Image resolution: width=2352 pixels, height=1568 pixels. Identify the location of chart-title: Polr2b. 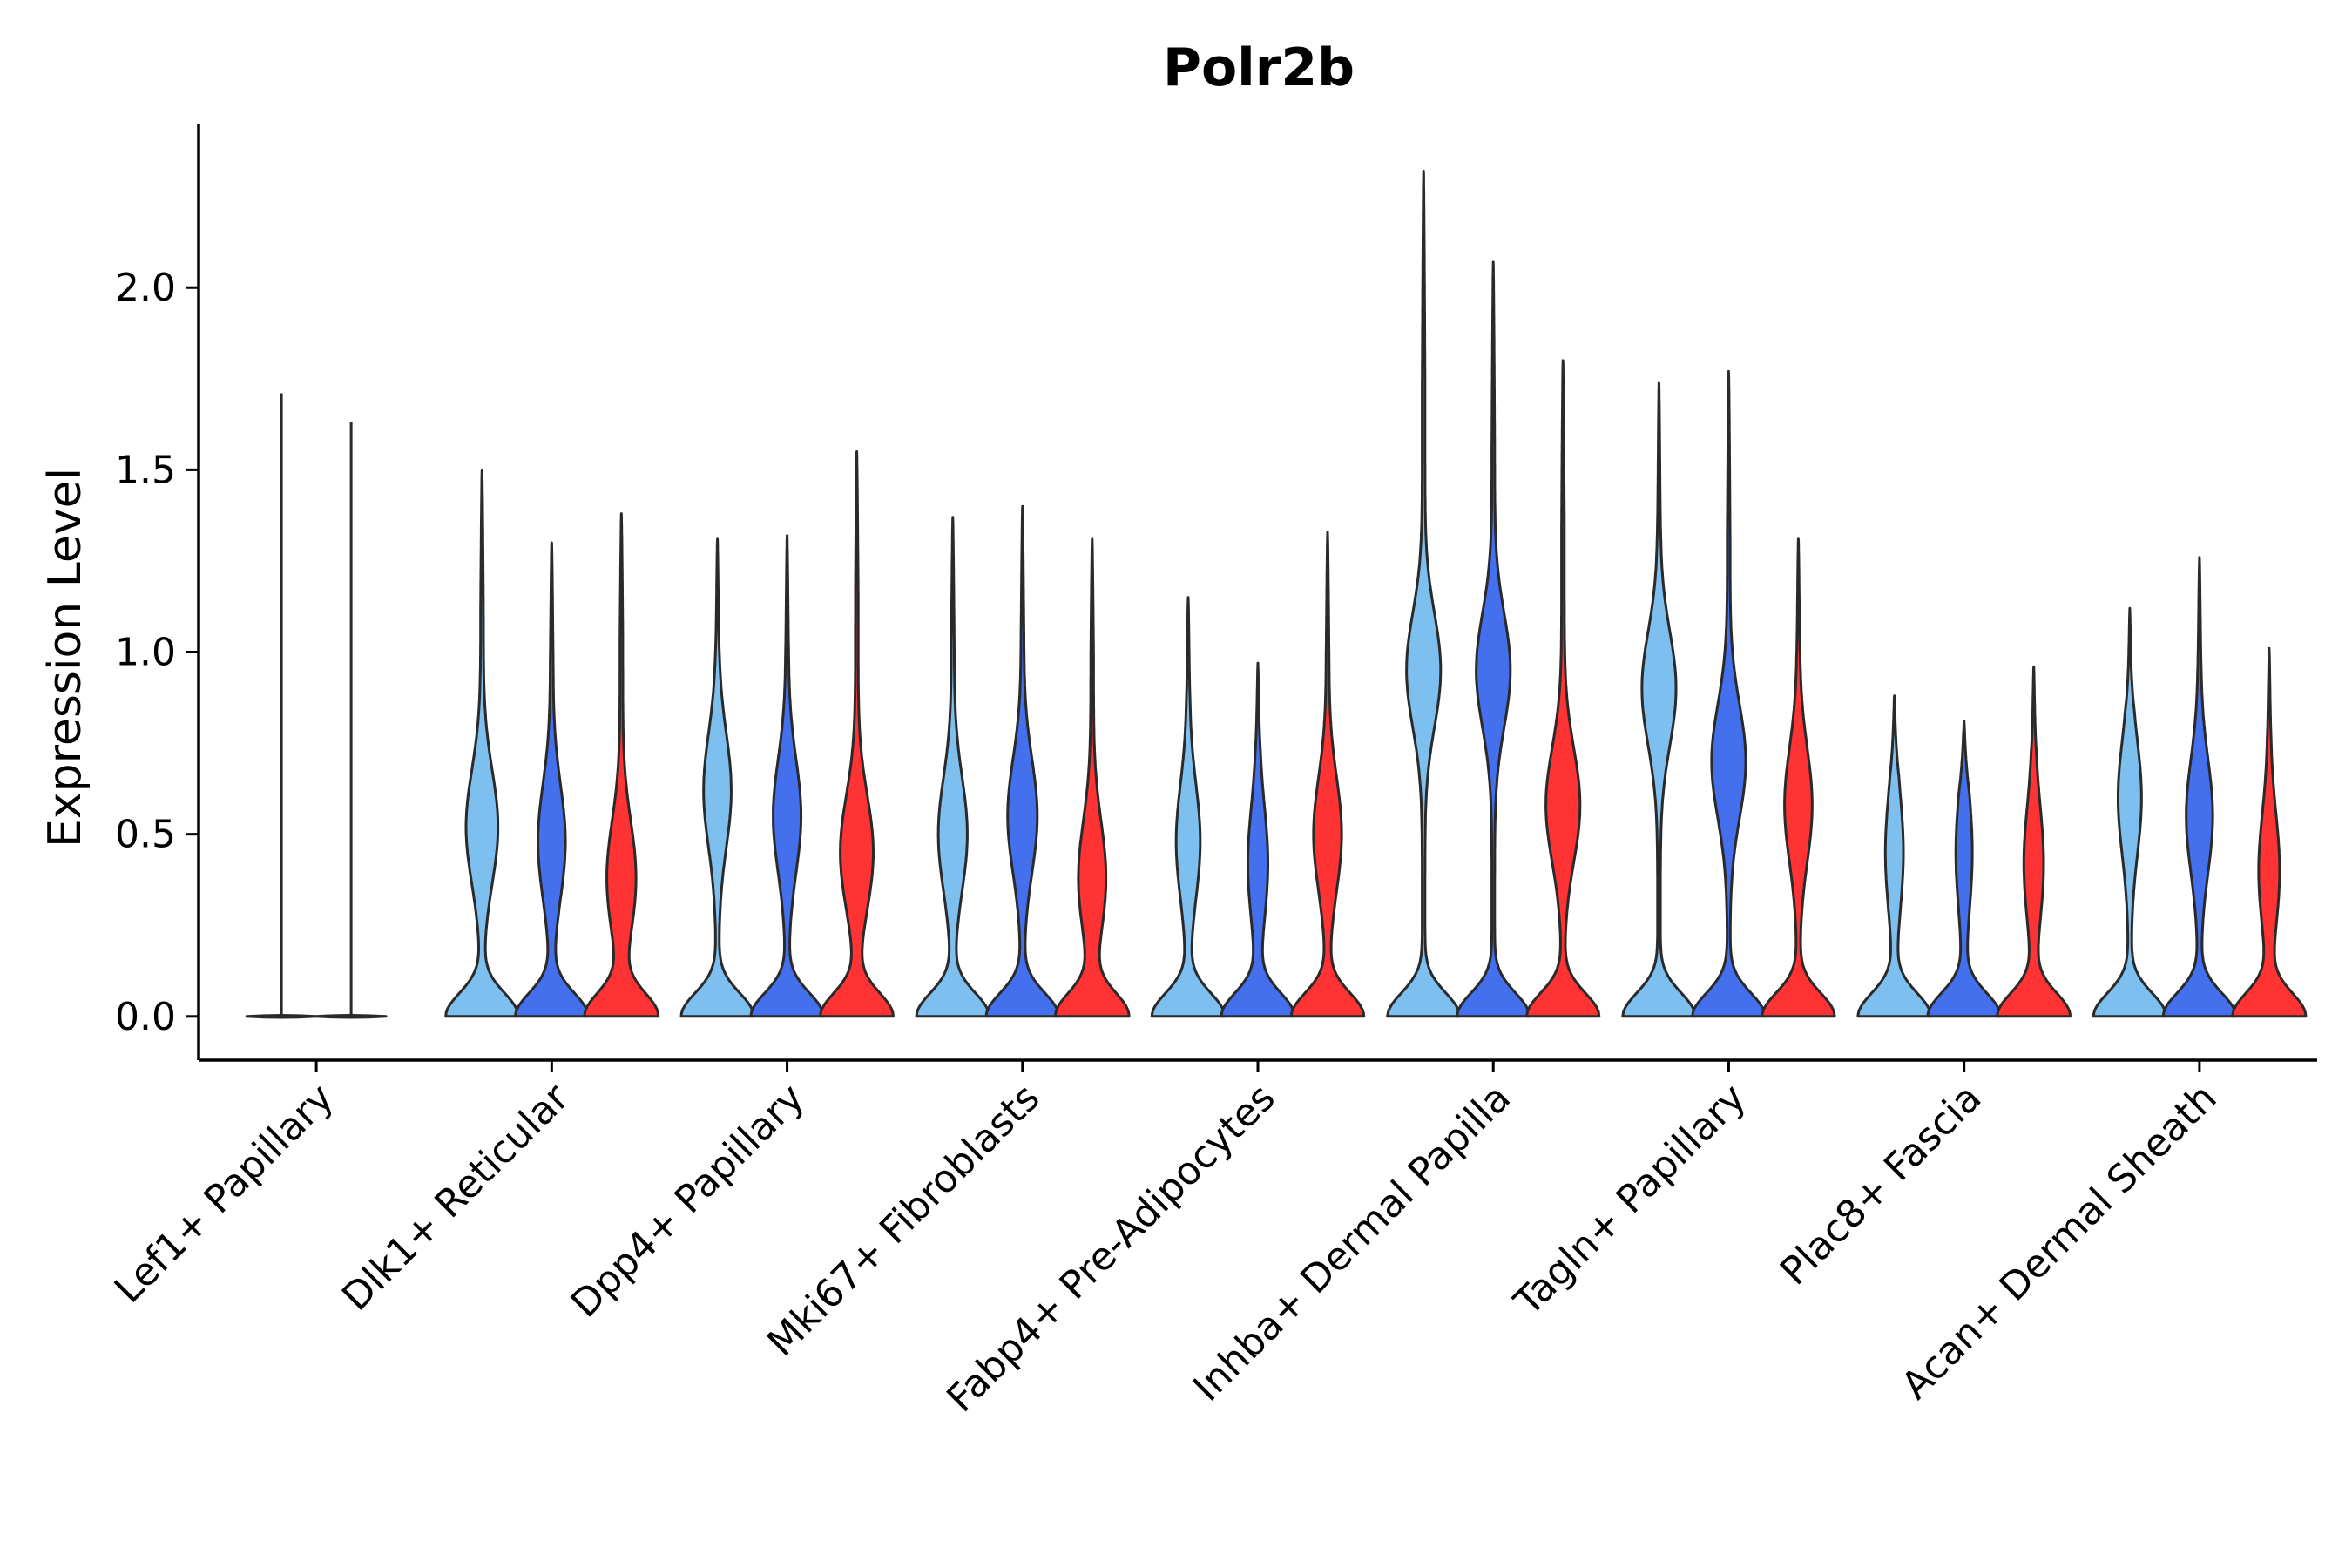
(1259, 67).